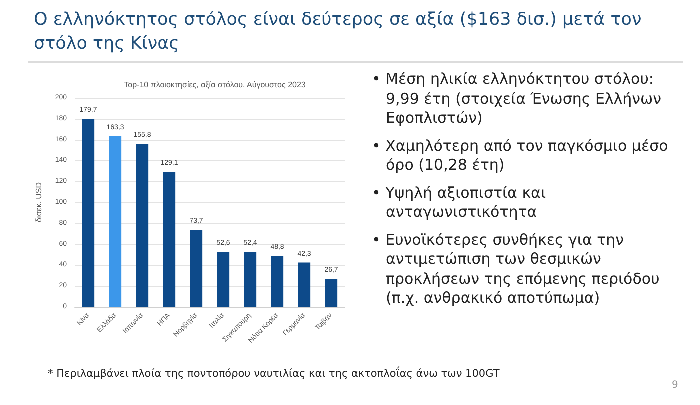 The image size is (700, 405). Describe the element at coordinates (460, 203) in the screenshot. I see `text: • Υψηλή αξιοπιστία και ανταγωνιστικότητα` at that location.